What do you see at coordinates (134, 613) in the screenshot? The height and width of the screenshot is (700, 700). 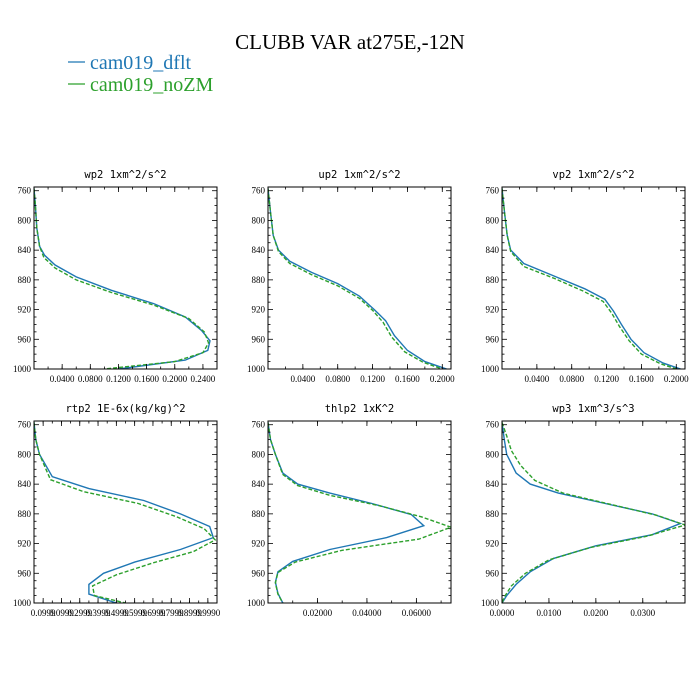 I see `x-tick-label: 0.5999` at bounding box center [134, 613].